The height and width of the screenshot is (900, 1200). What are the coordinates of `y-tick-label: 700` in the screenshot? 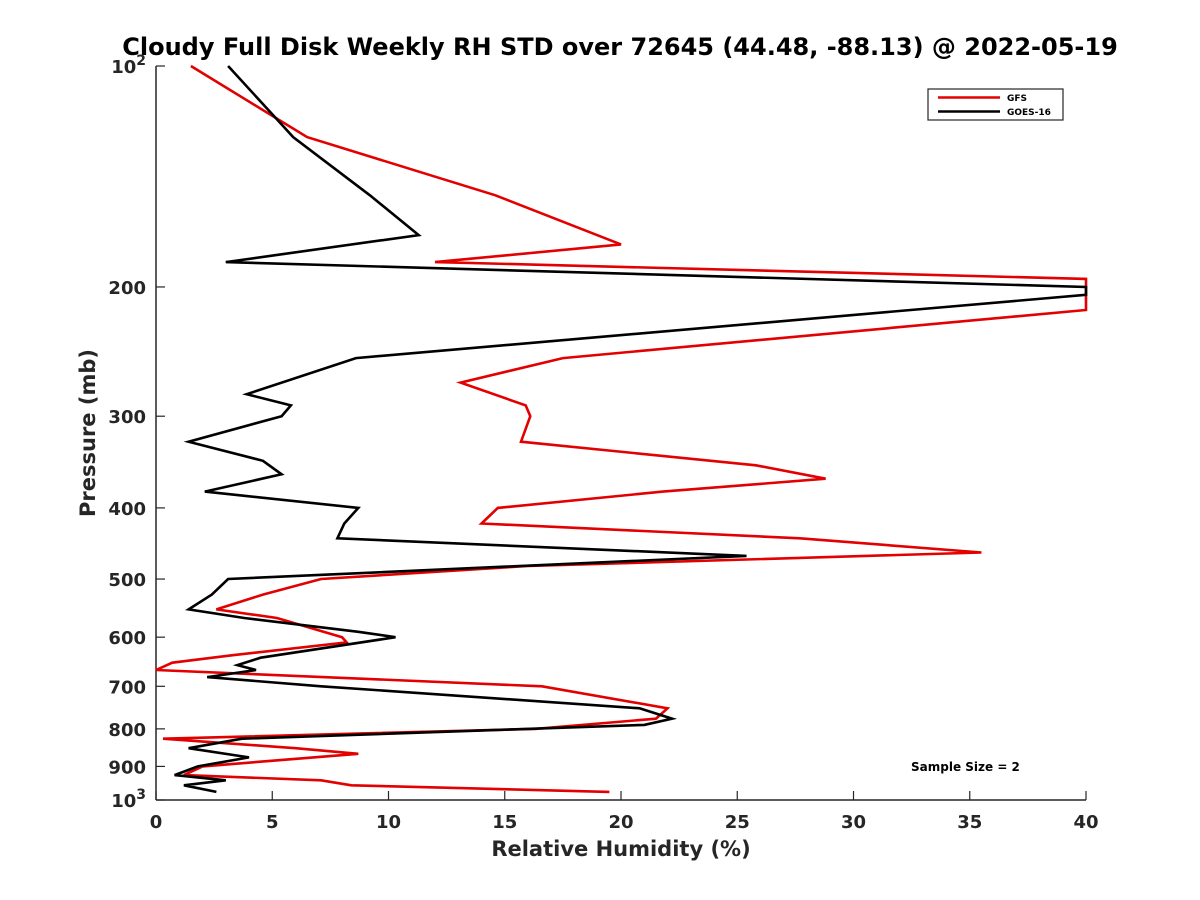 It's located at (127, 687).